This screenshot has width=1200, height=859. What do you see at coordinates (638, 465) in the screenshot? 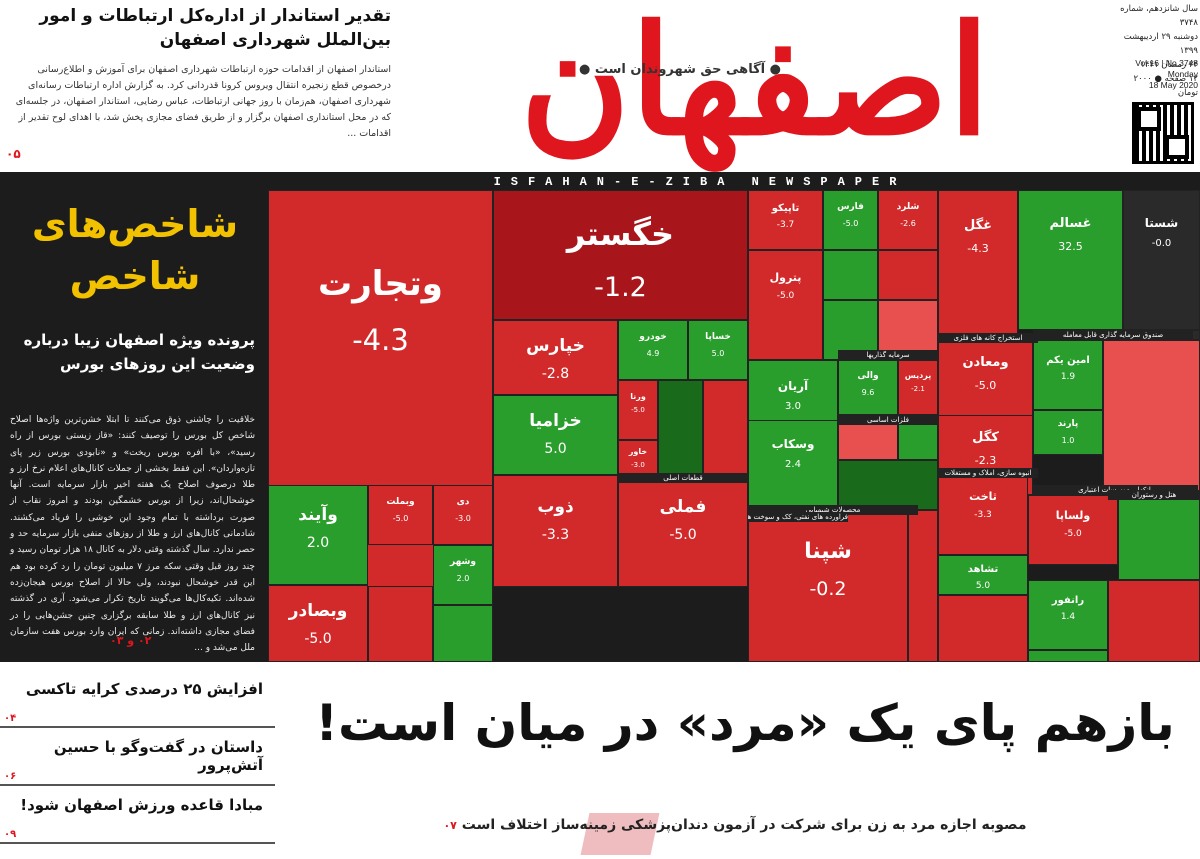
I see `tile-change: -3.0` at bounding box center [638, 465].